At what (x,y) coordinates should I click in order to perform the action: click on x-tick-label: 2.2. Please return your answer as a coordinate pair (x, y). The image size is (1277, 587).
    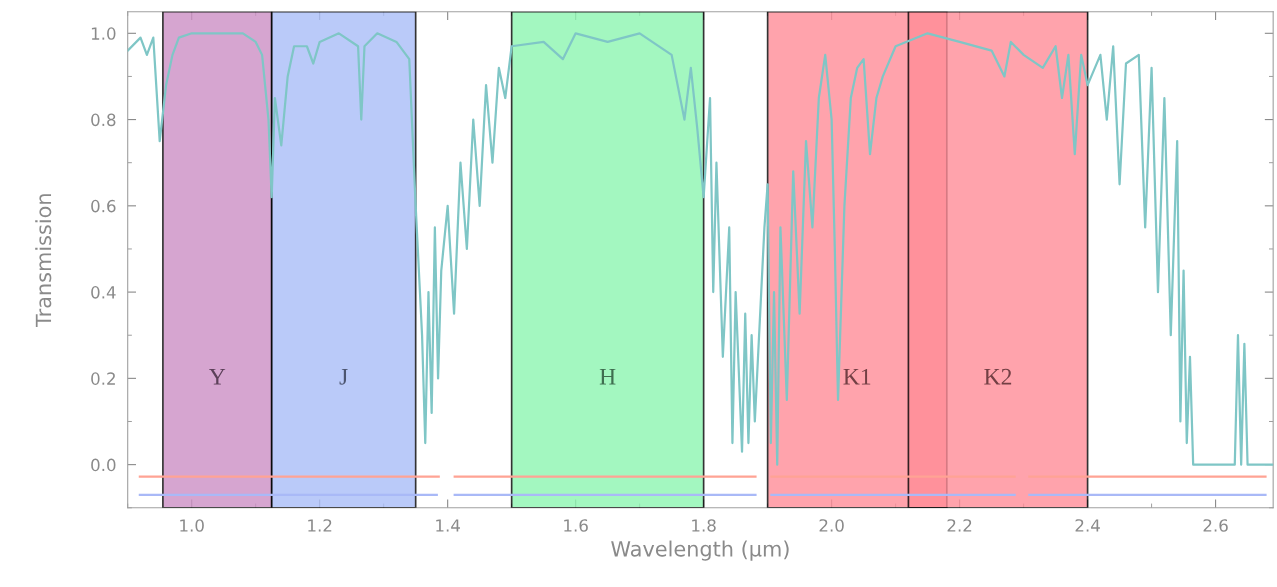
    Looking at the image, I should click on (959, 525).